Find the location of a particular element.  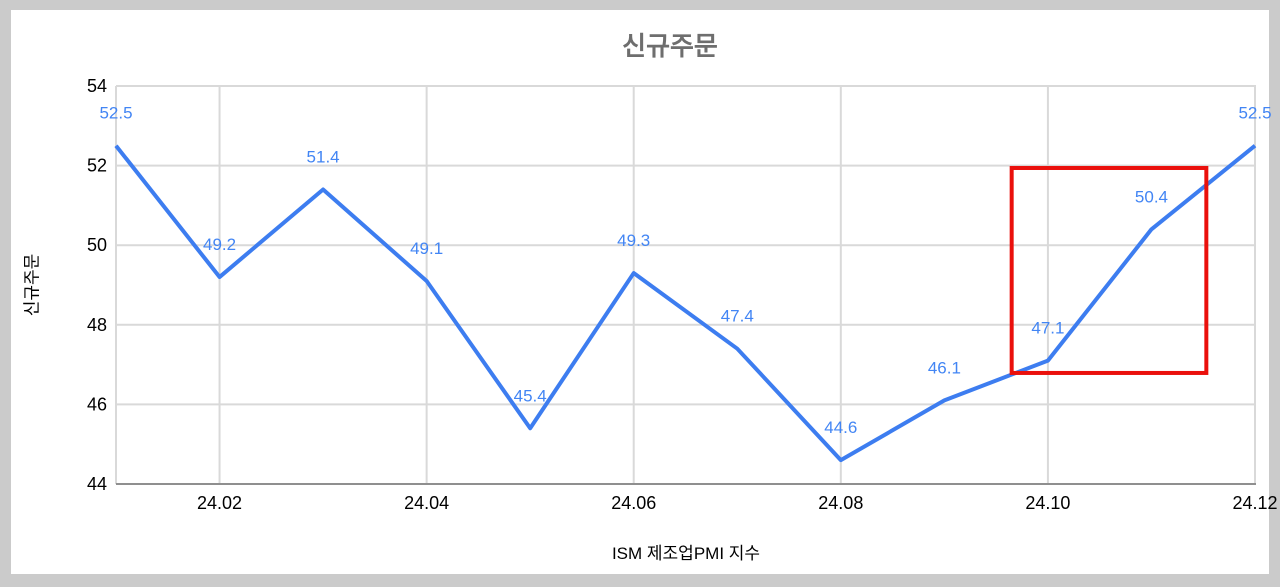

data-label: 51.4 is located at coordinates (323, 156).